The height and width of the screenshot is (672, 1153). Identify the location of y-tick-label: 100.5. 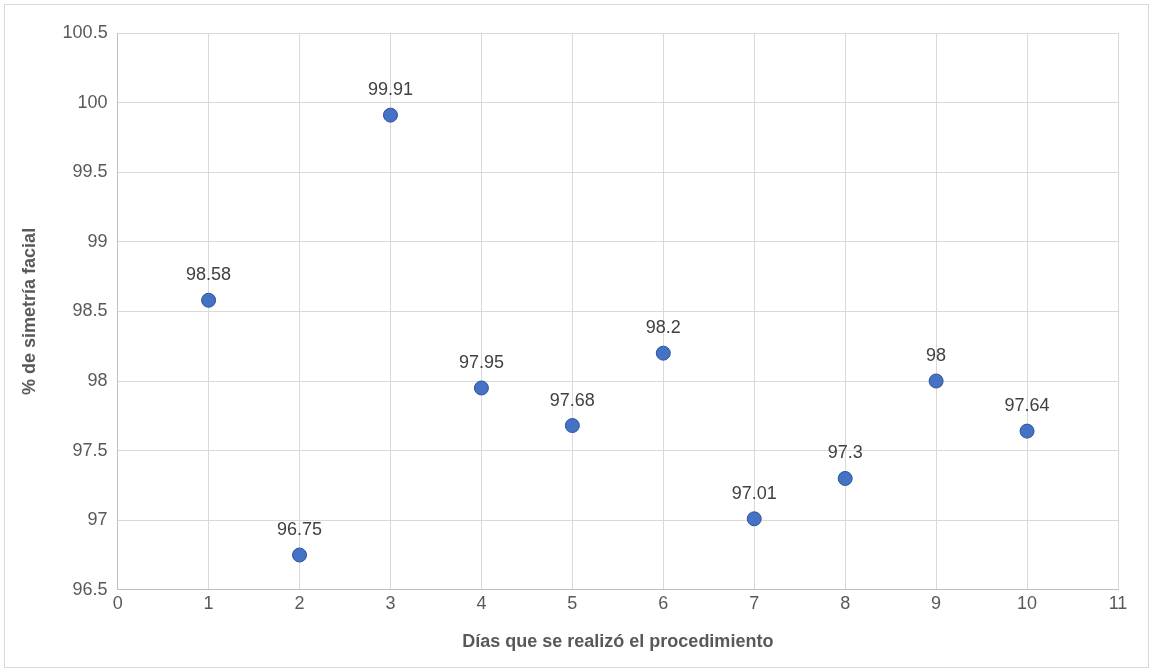
(85, 31).